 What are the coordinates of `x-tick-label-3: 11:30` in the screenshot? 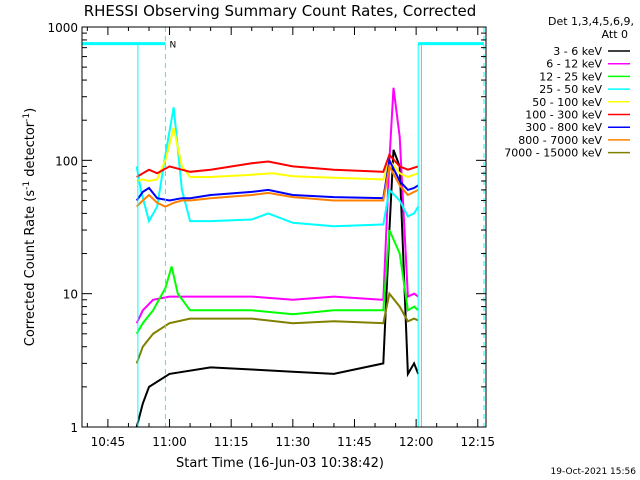 It's located at (293, 442).